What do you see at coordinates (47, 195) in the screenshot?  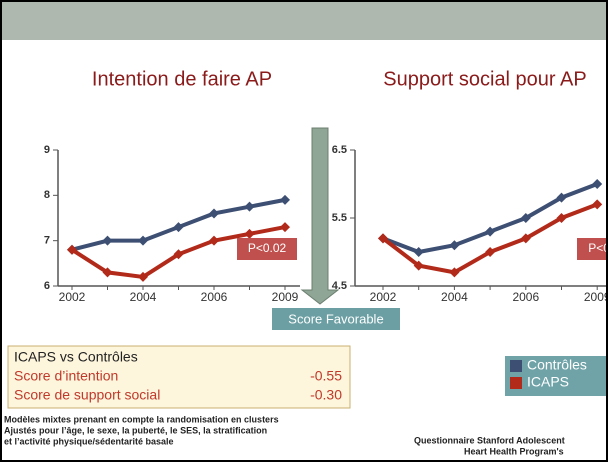 I see `y-tick-label: 8` at bounding box center [47, 195].